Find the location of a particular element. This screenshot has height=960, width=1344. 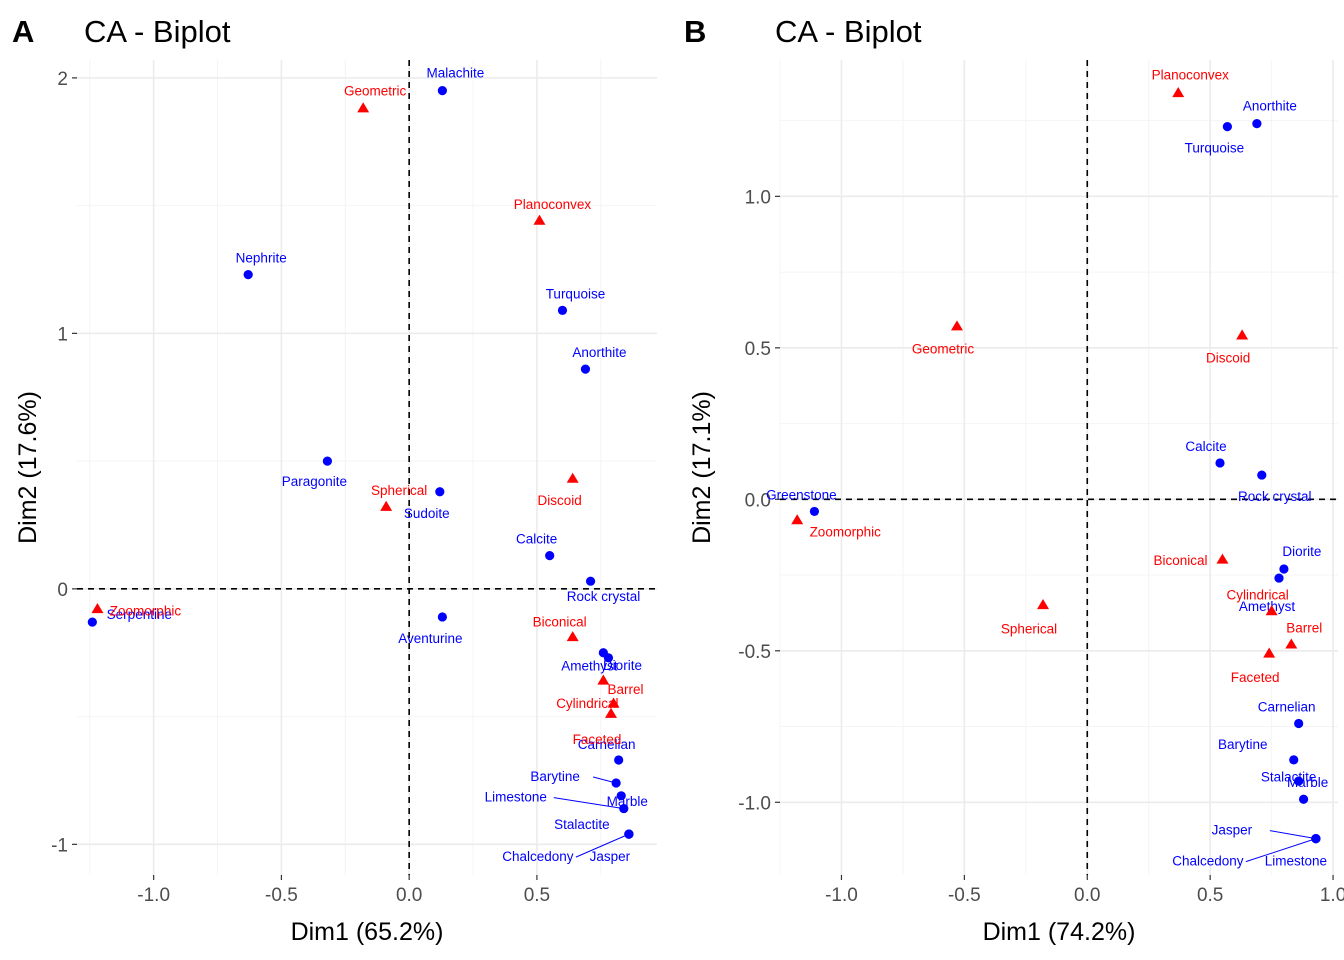

label-limestone: Limestone is located at coordinates (516, 797).